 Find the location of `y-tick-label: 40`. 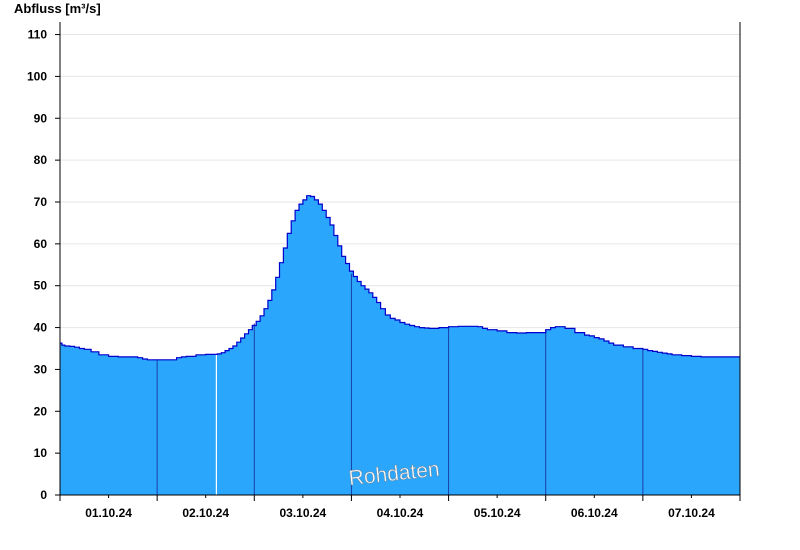

y-tick-label: 40 is located at coordinates (41, 328).